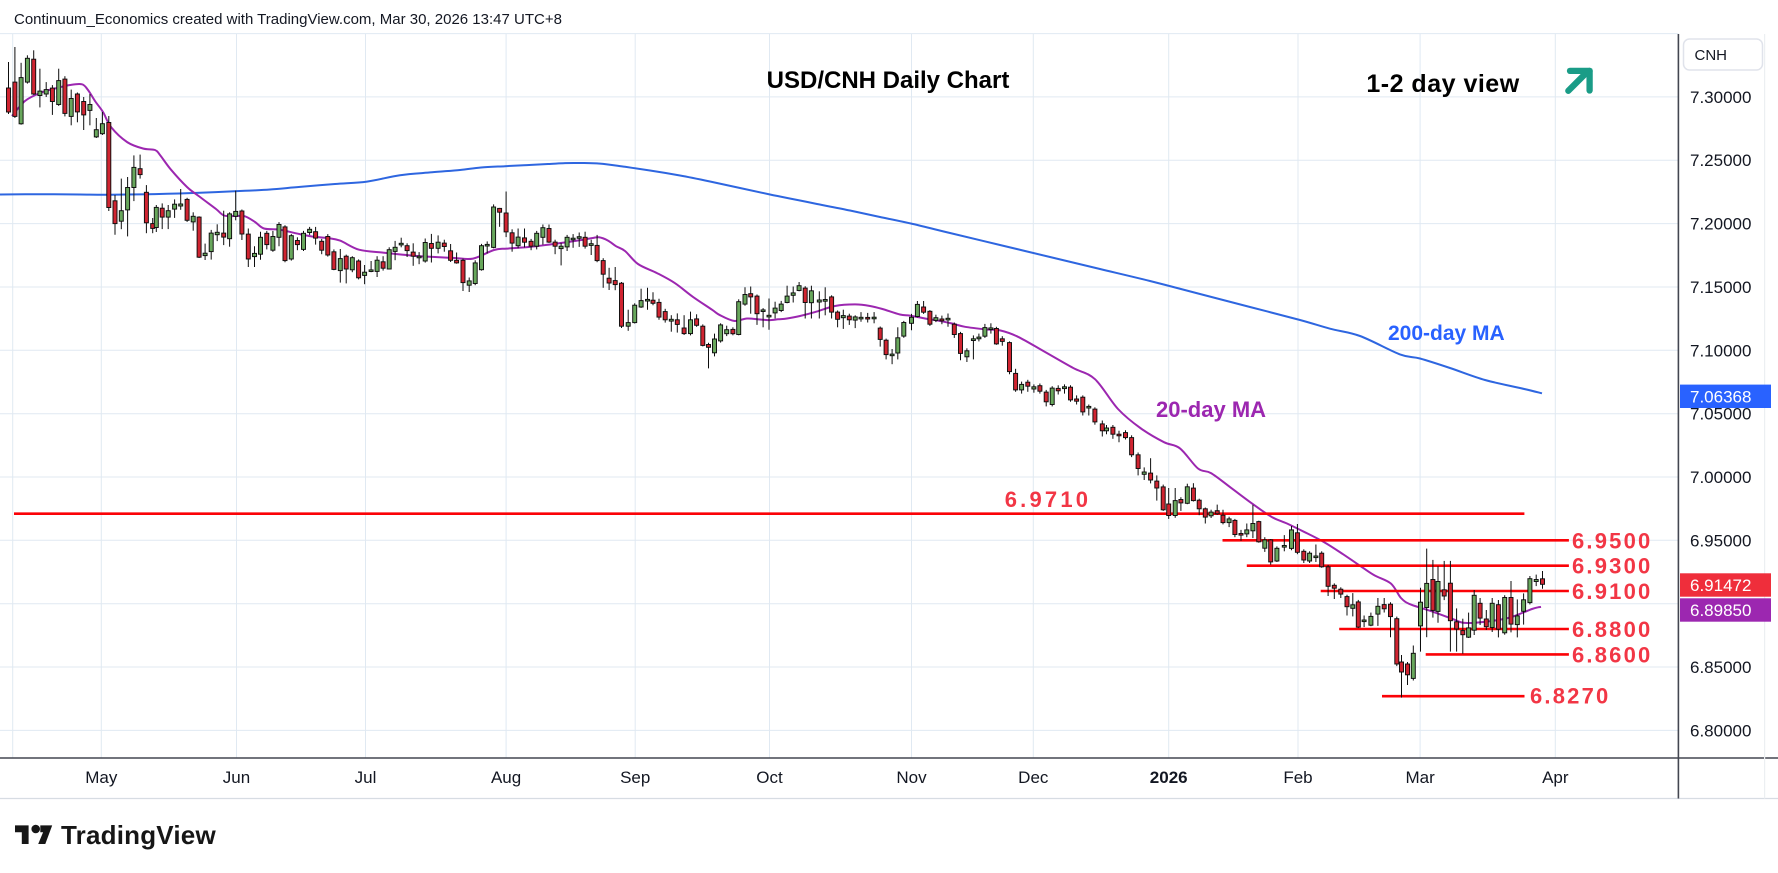  Describe the element at coordinates (1612, 540) in the screenshot. I see `svg-text: 6.9500` at that location.